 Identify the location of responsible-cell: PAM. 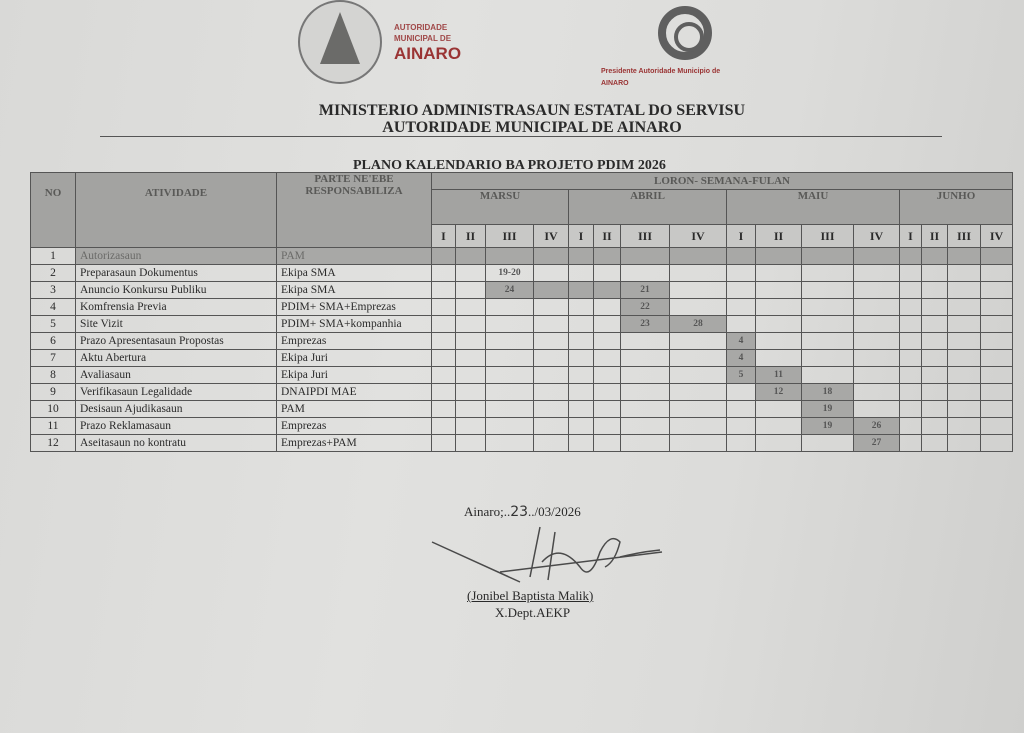
(354, 409).